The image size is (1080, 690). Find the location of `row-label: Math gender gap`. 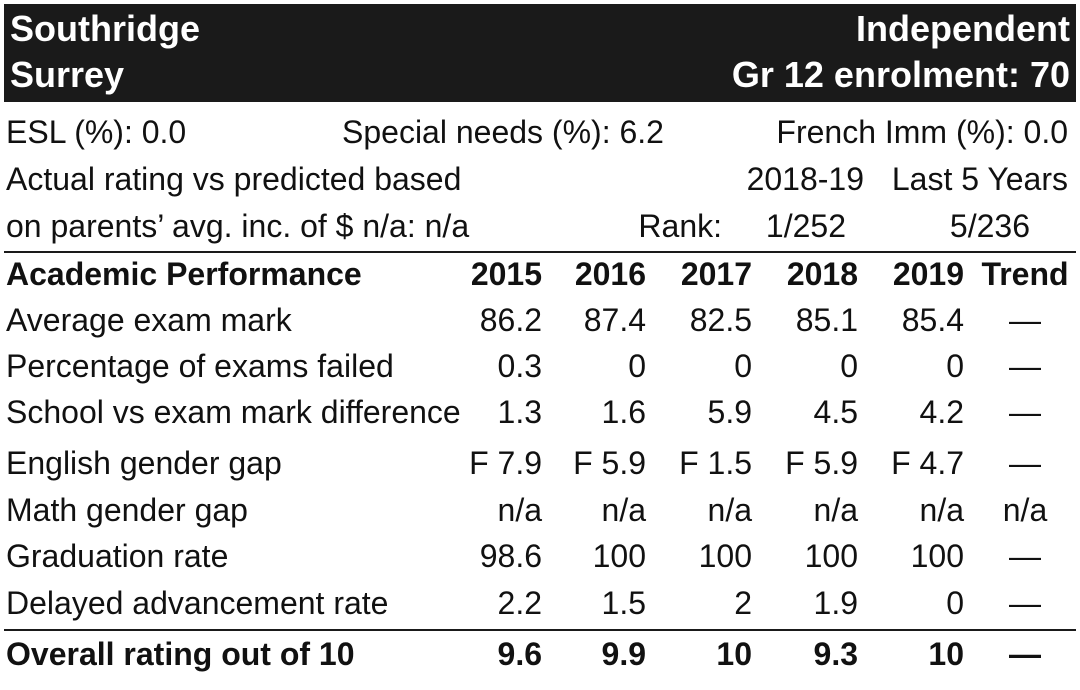

row-label: Math gender gap is located at coordinates (127, 510).